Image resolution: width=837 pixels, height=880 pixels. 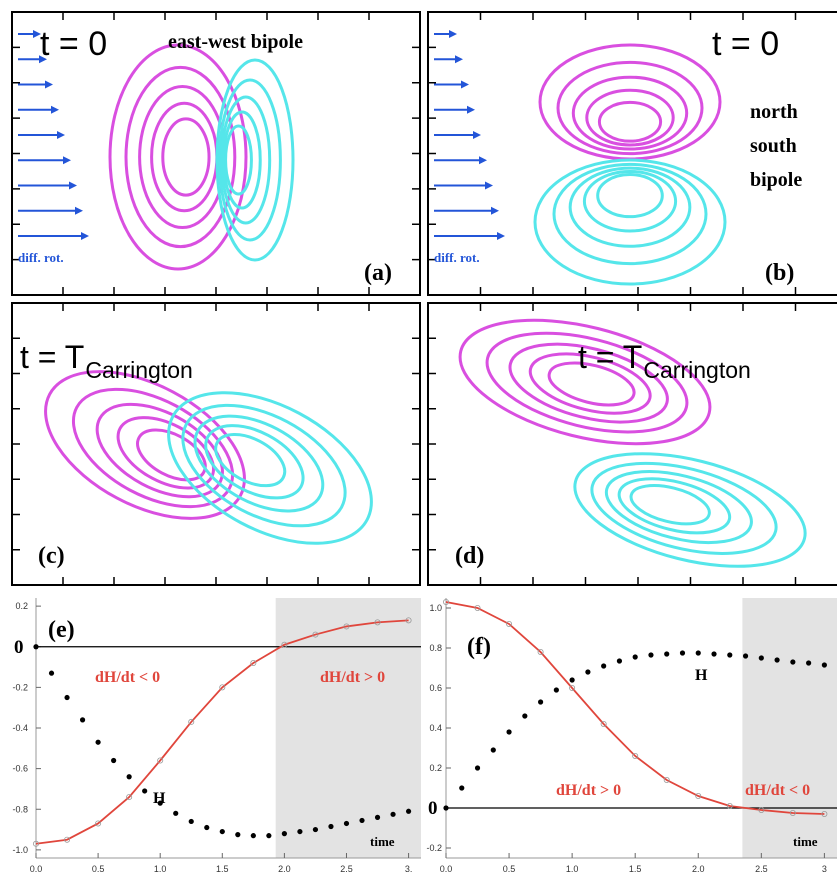 I want to click on panel-label: (b), so click(x=779, y=273).